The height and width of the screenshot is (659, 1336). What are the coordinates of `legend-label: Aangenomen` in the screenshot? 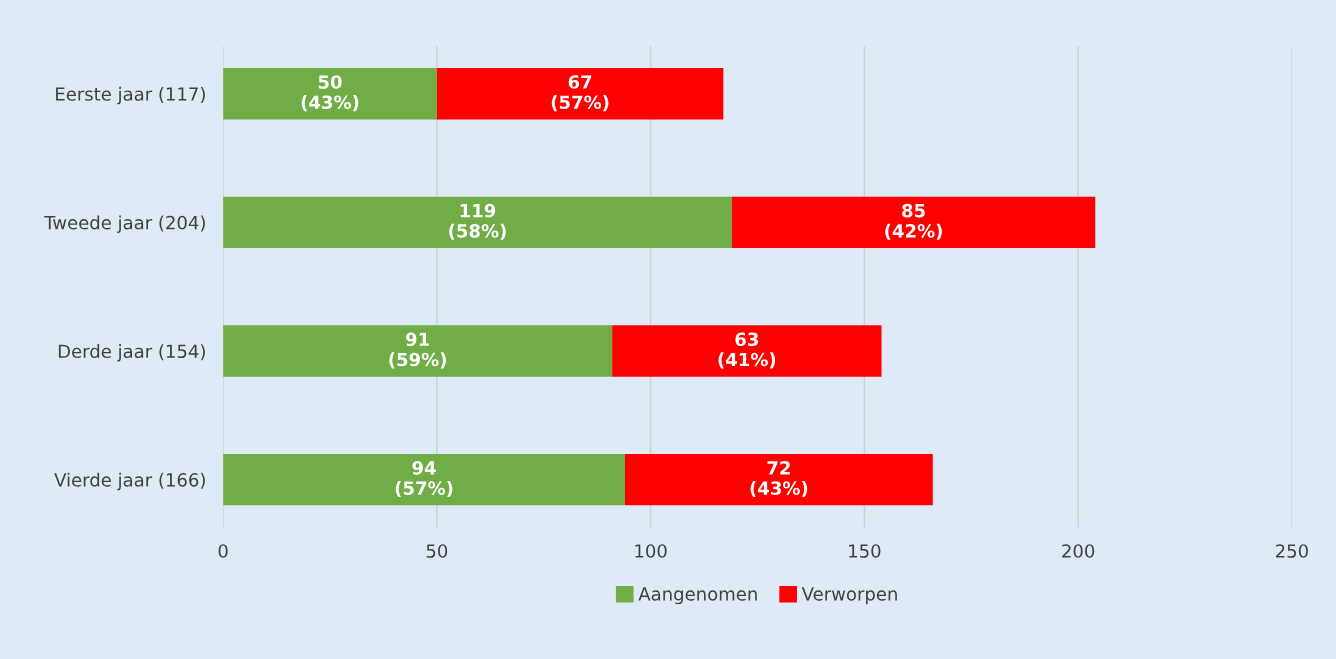 It's located at (697, 596).